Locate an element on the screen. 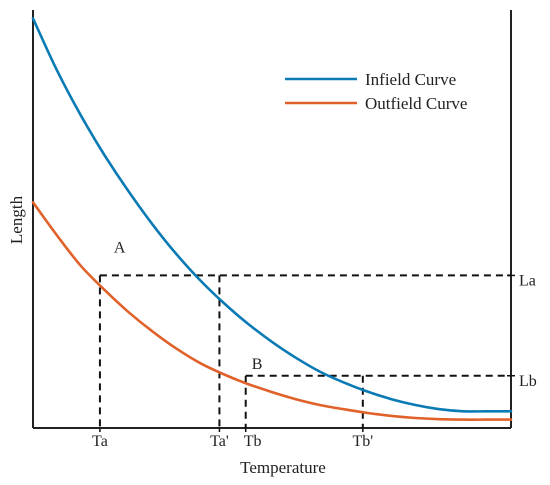 The width and height of the screenshot is (550, 485). y-axis-label: Length is located at coordinates (16, 219).